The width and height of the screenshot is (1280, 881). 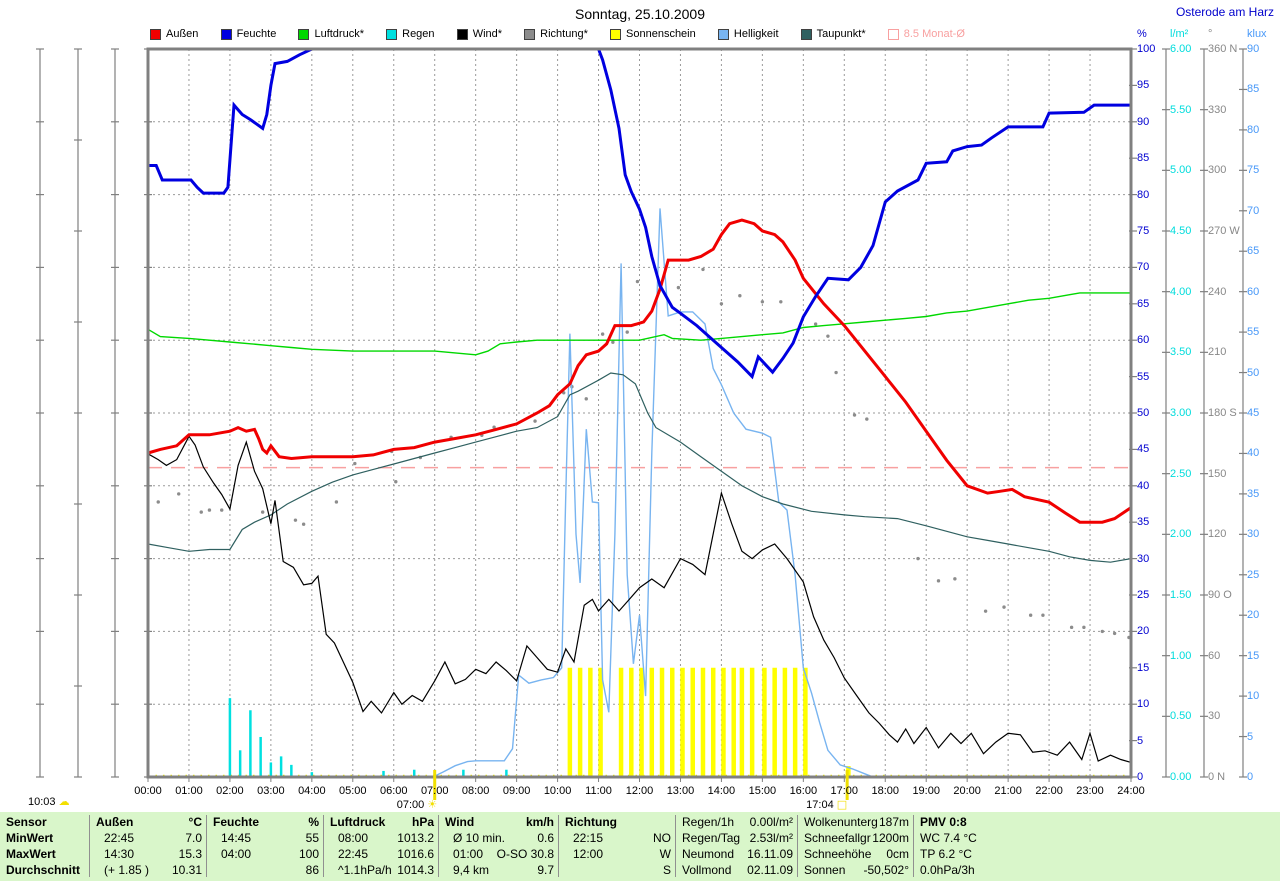 I want to click on cell-value: S, so click(x=666, y=870).